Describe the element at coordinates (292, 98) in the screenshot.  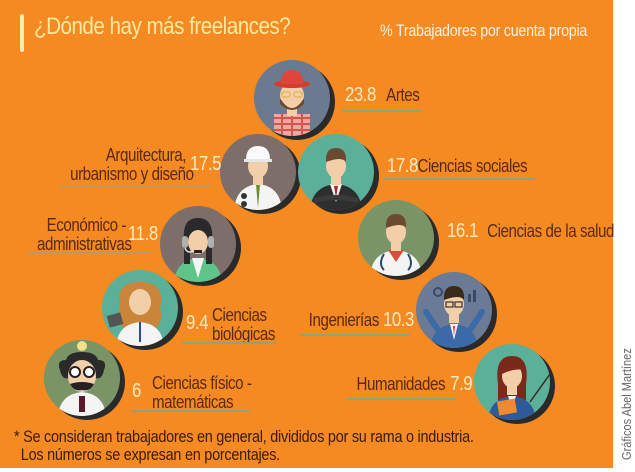
I see `artist-avatar-icon` at that location.